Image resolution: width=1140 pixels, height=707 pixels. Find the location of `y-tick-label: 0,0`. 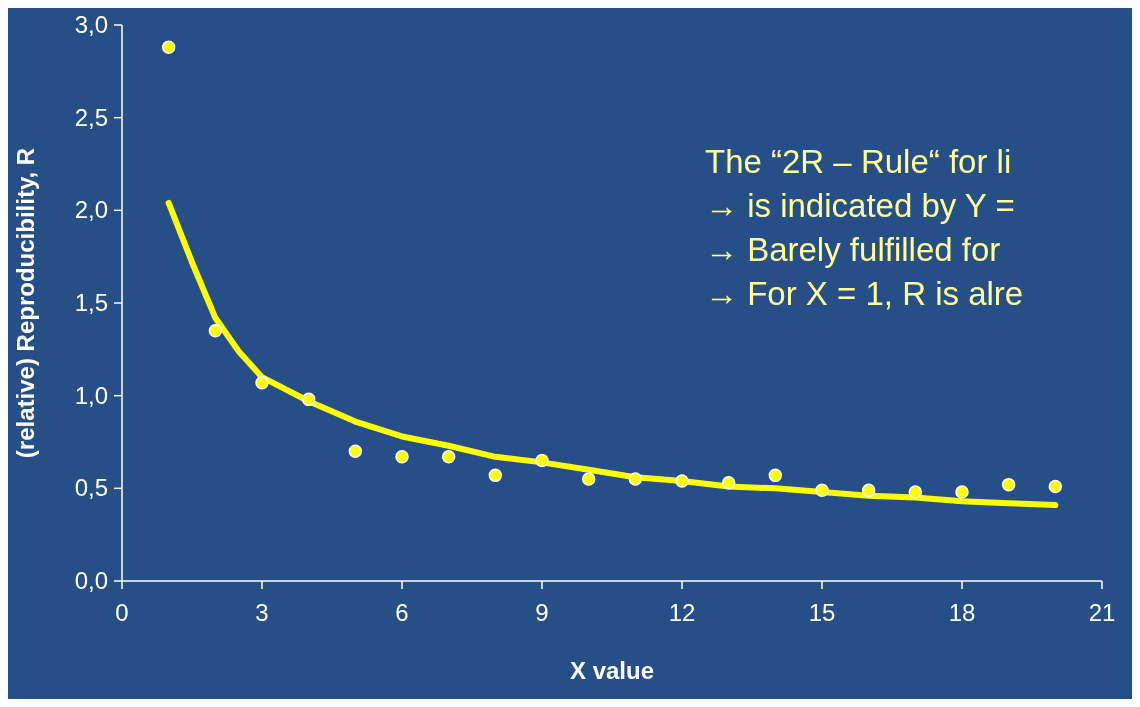

y-tick-label: 0,0 is located at coordinates (91, 580).